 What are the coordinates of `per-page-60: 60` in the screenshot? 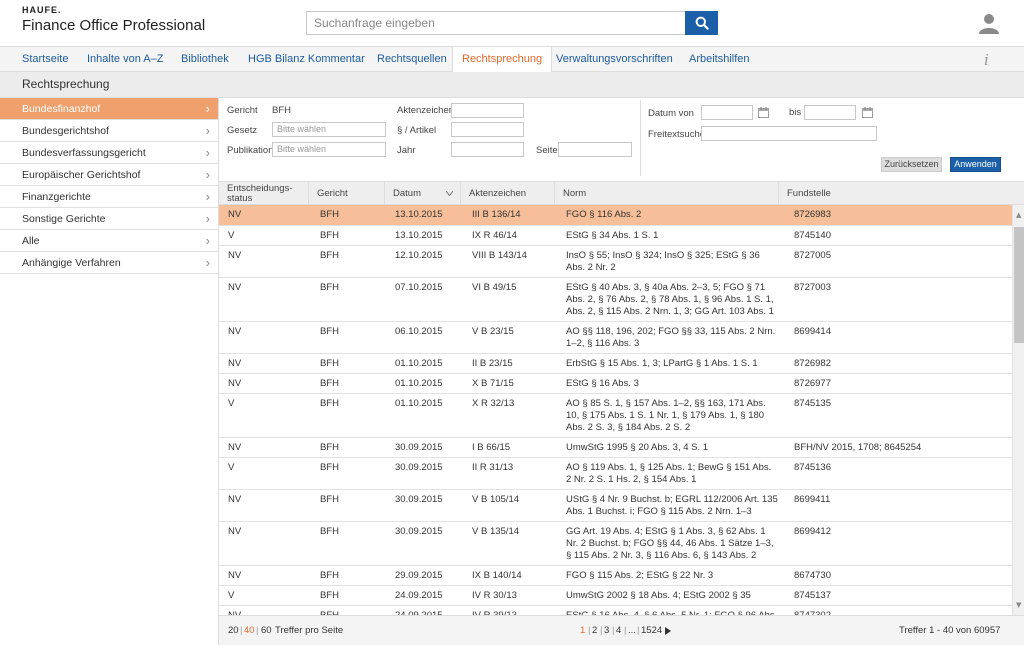 It's located at (266, 630).